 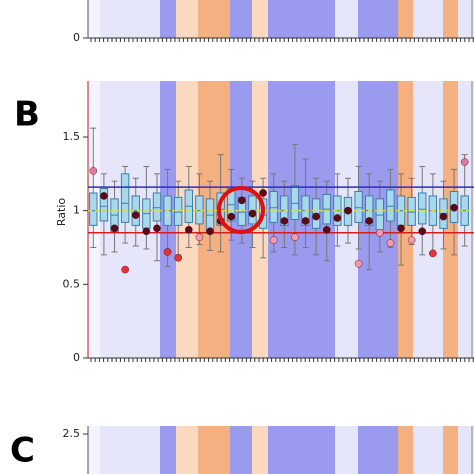 I want to click on y-axis-label: Ratio, so click(x=61, y=212).